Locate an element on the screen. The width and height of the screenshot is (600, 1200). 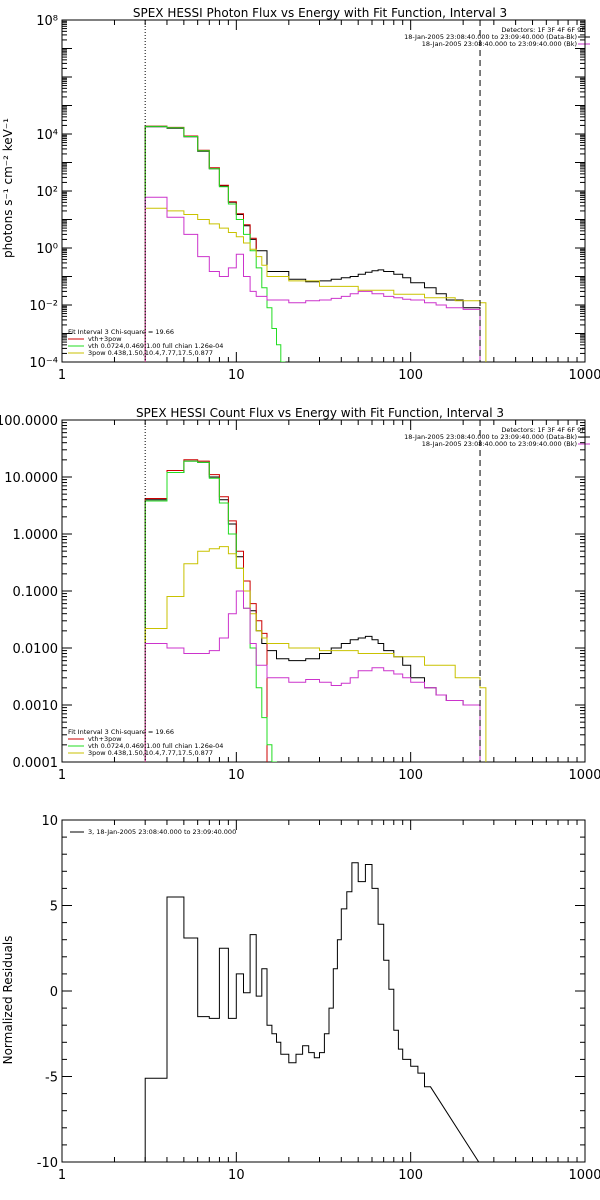
count-flux-fit-legend: Fit Interval 3 Chi-square = 19.66 is located at coordinates (121, 732).